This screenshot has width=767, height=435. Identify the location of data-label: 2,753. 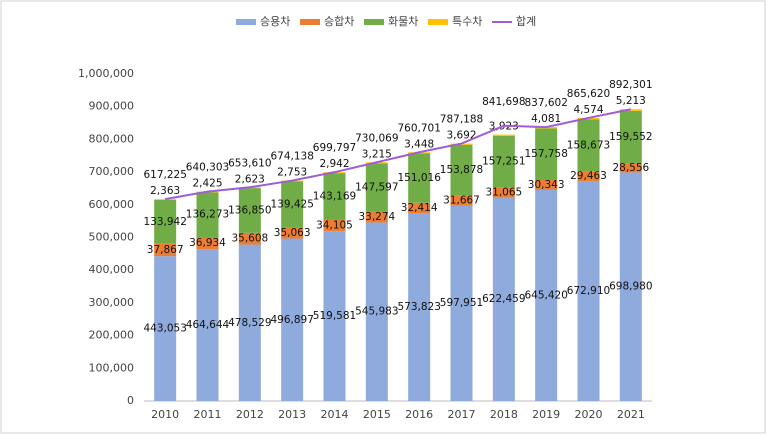
(292, 173).